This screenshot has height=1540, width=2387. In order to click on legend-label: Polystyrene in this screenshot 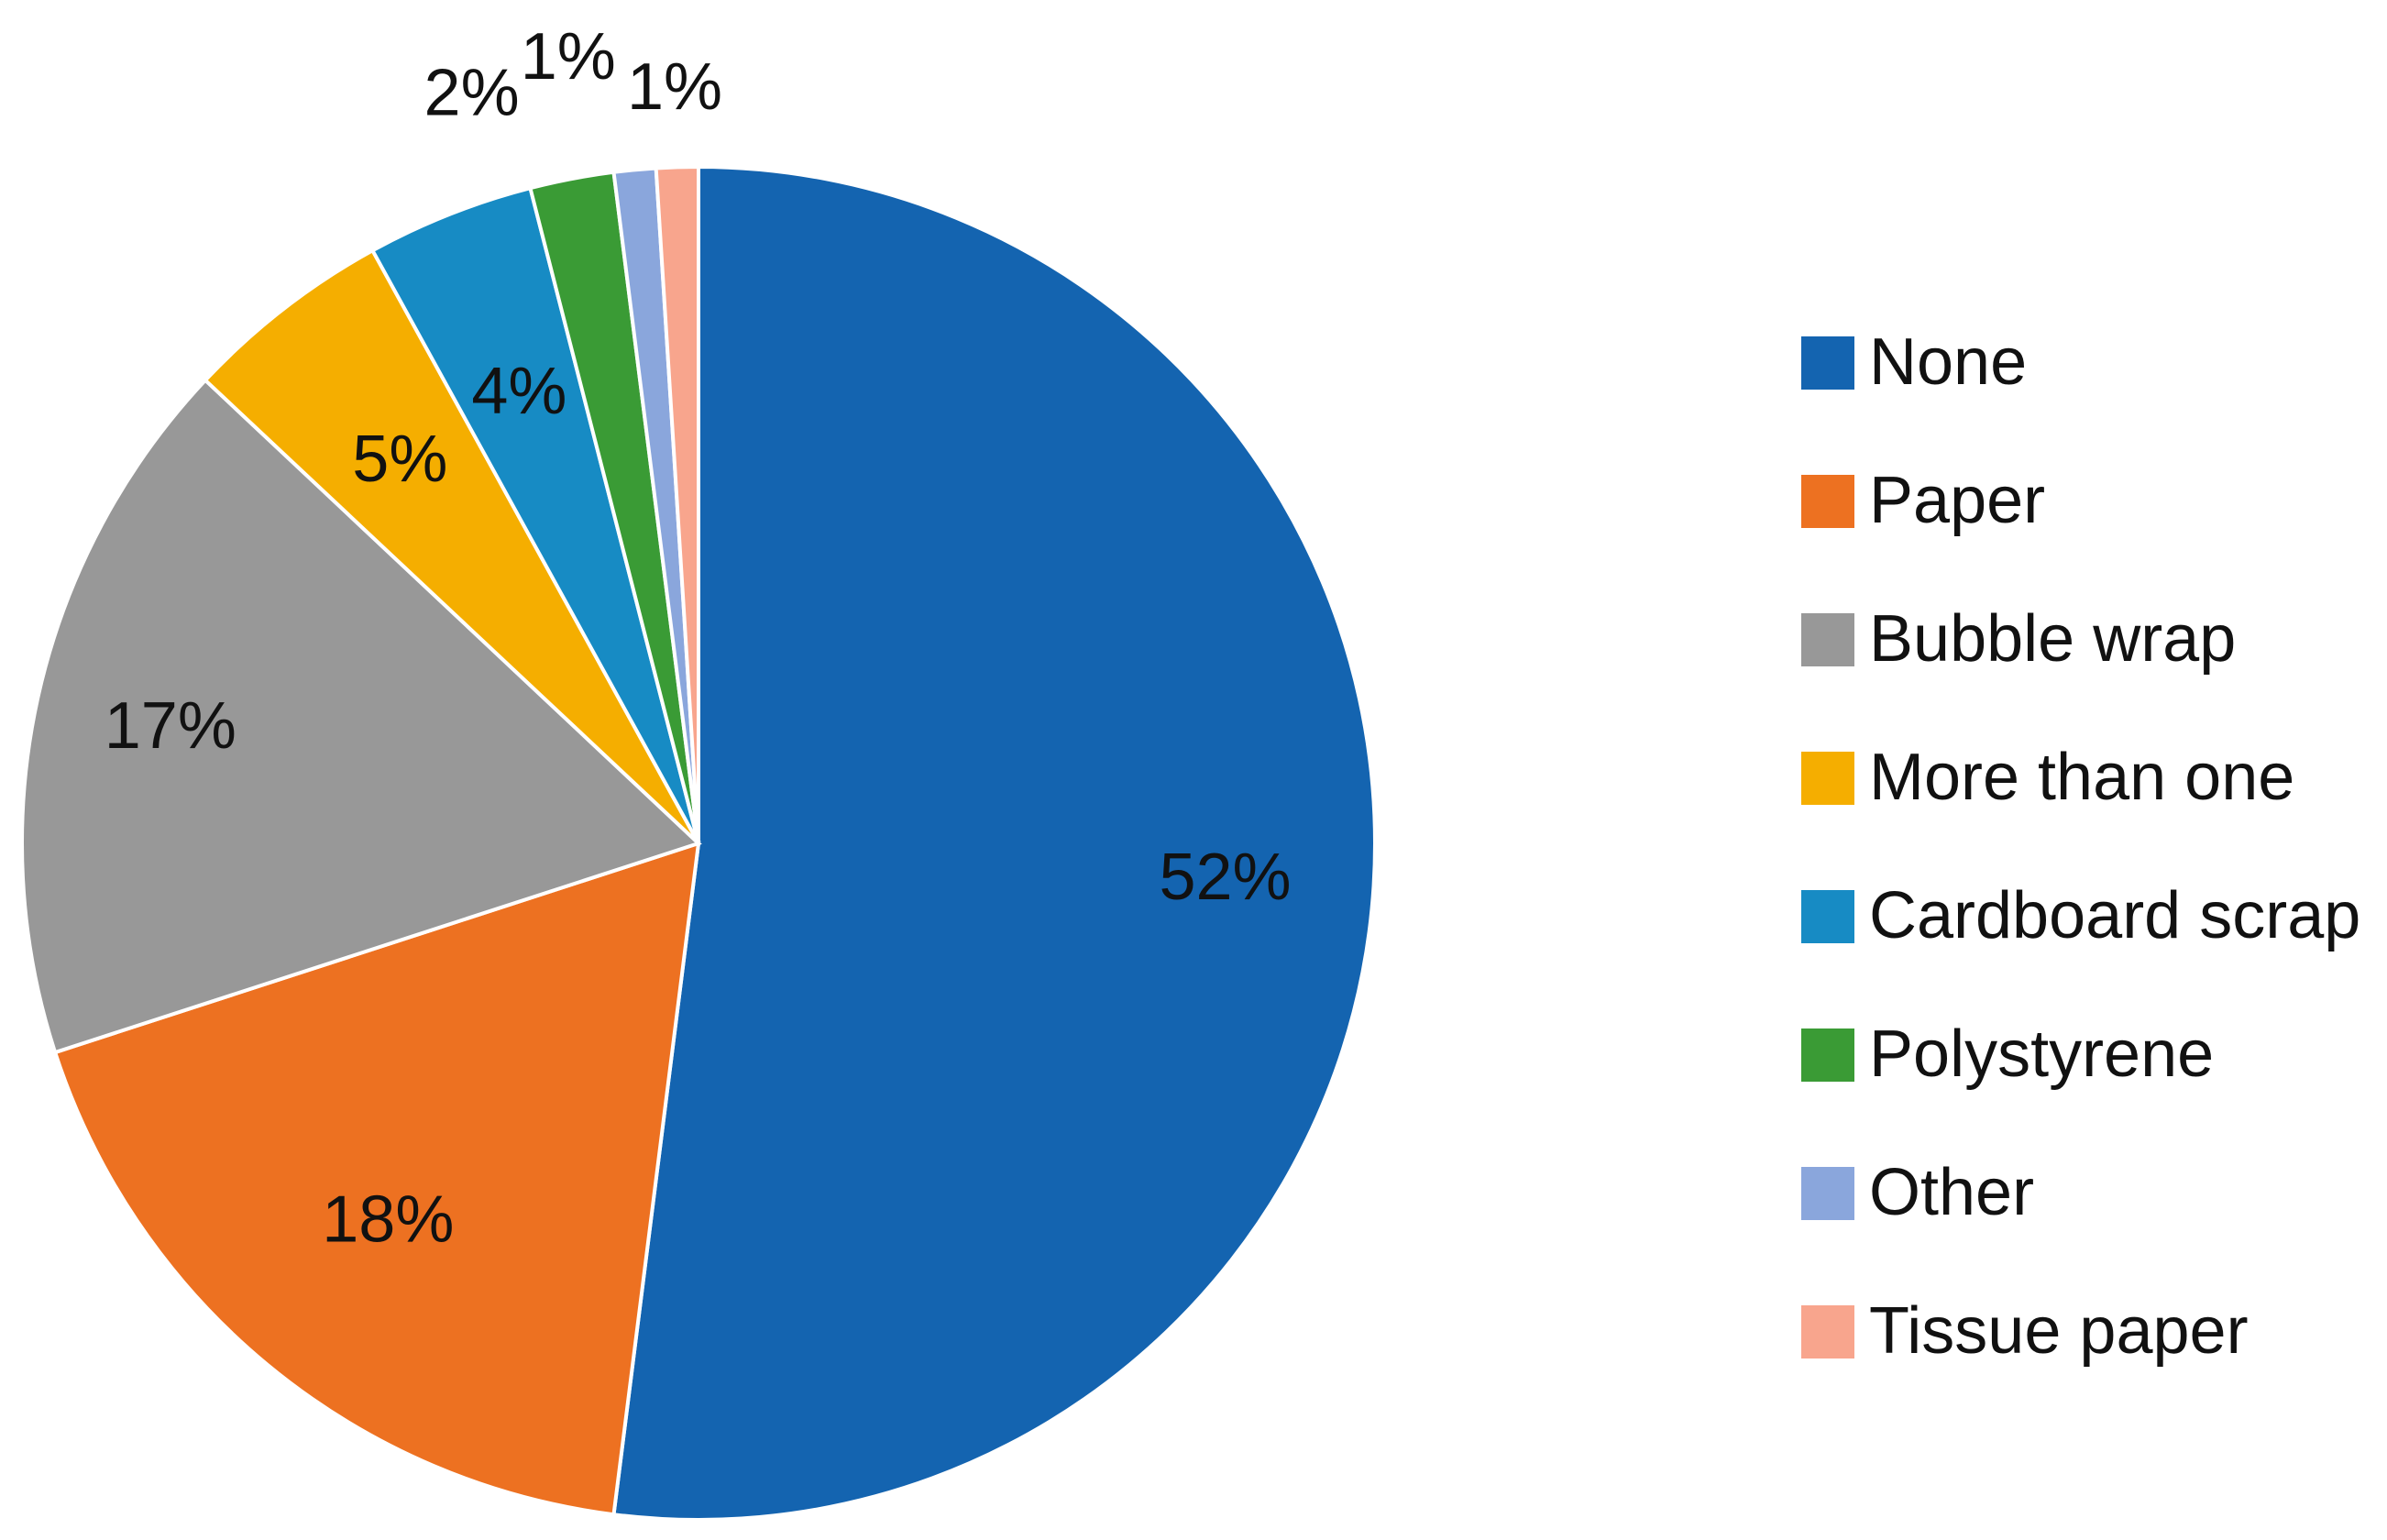, I will do `click(2042, 1054)`.